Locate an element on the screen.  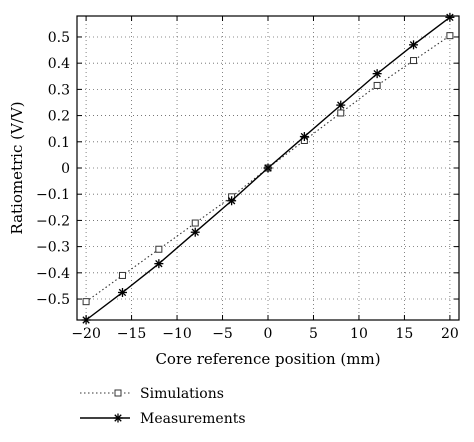
y-tick-label: 0.3 is located at coordinates (59, 90).